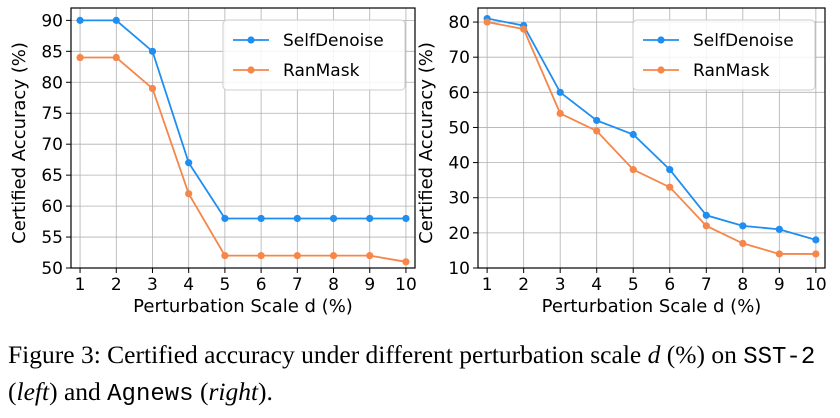 This screenshot has height=418, width=840. What do you see at coordinates (152, 285) in the screenshot?
I see `x-tick-label: 3` at bounding box center [152, 285].